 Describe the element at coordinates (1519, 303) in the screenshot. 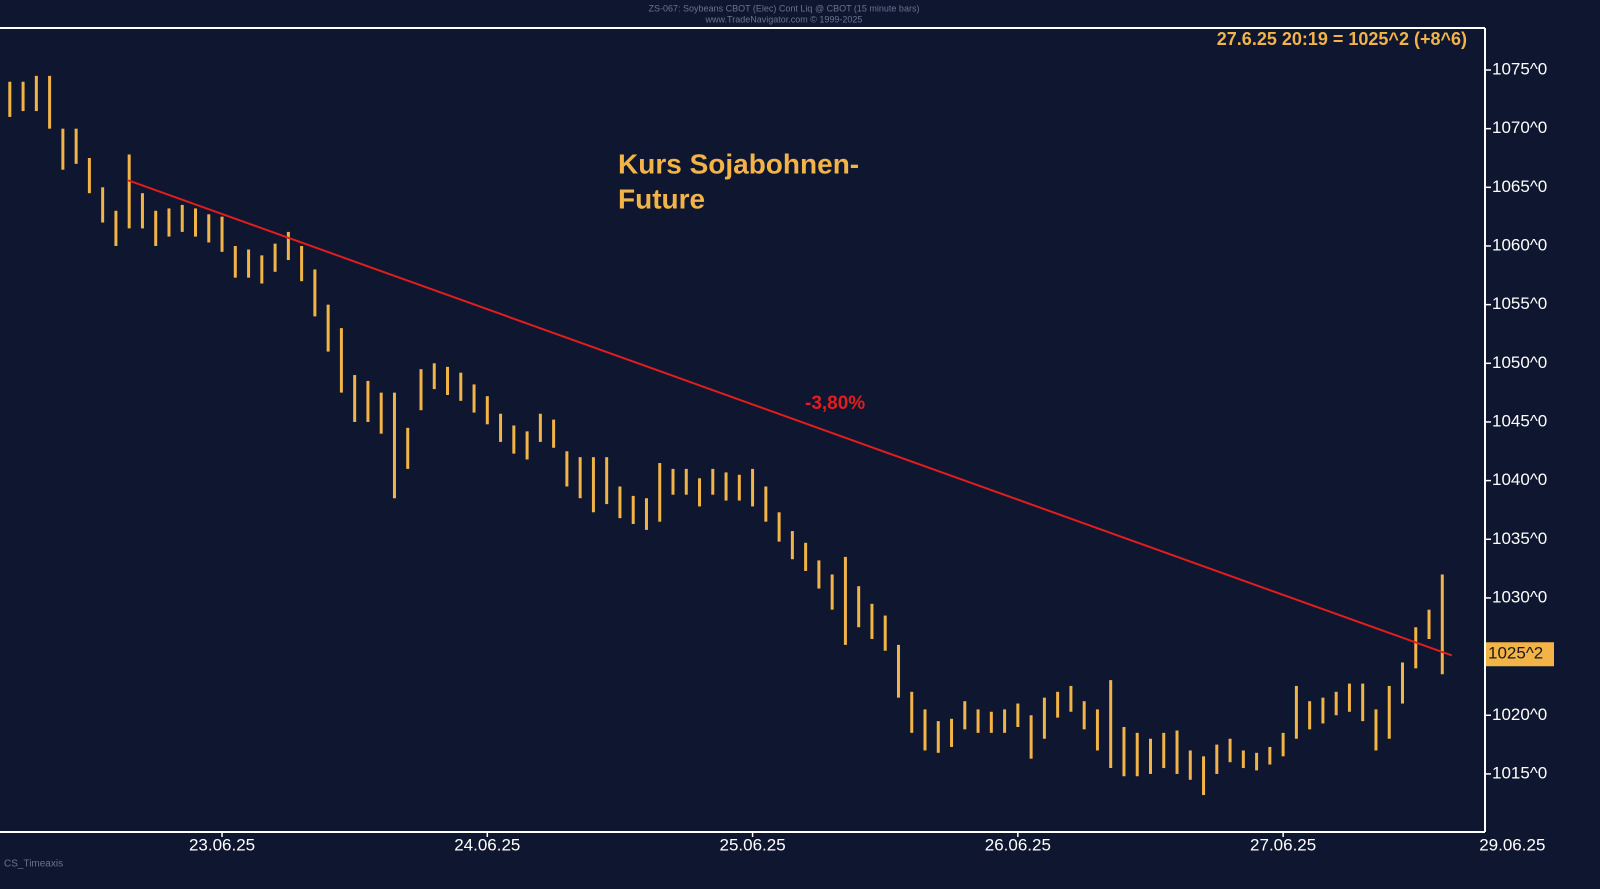

I see `y-tick-label: 1055^0` at that location.